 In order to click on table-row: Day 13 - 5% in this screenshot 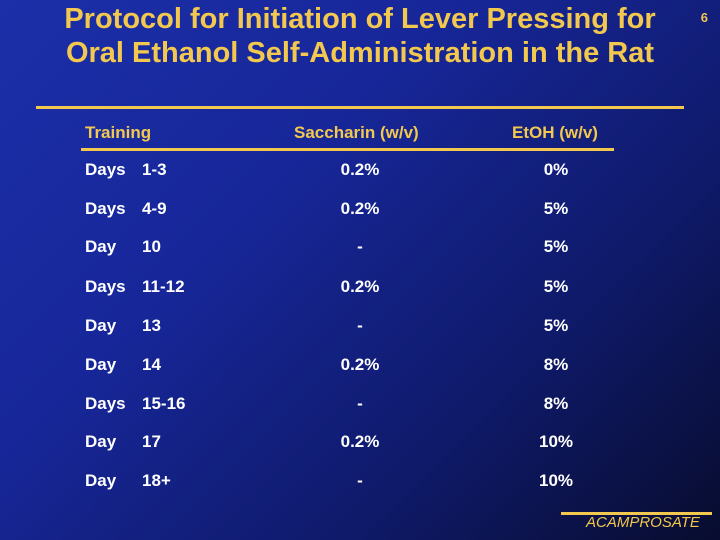, I will do `click(360, 331)`.